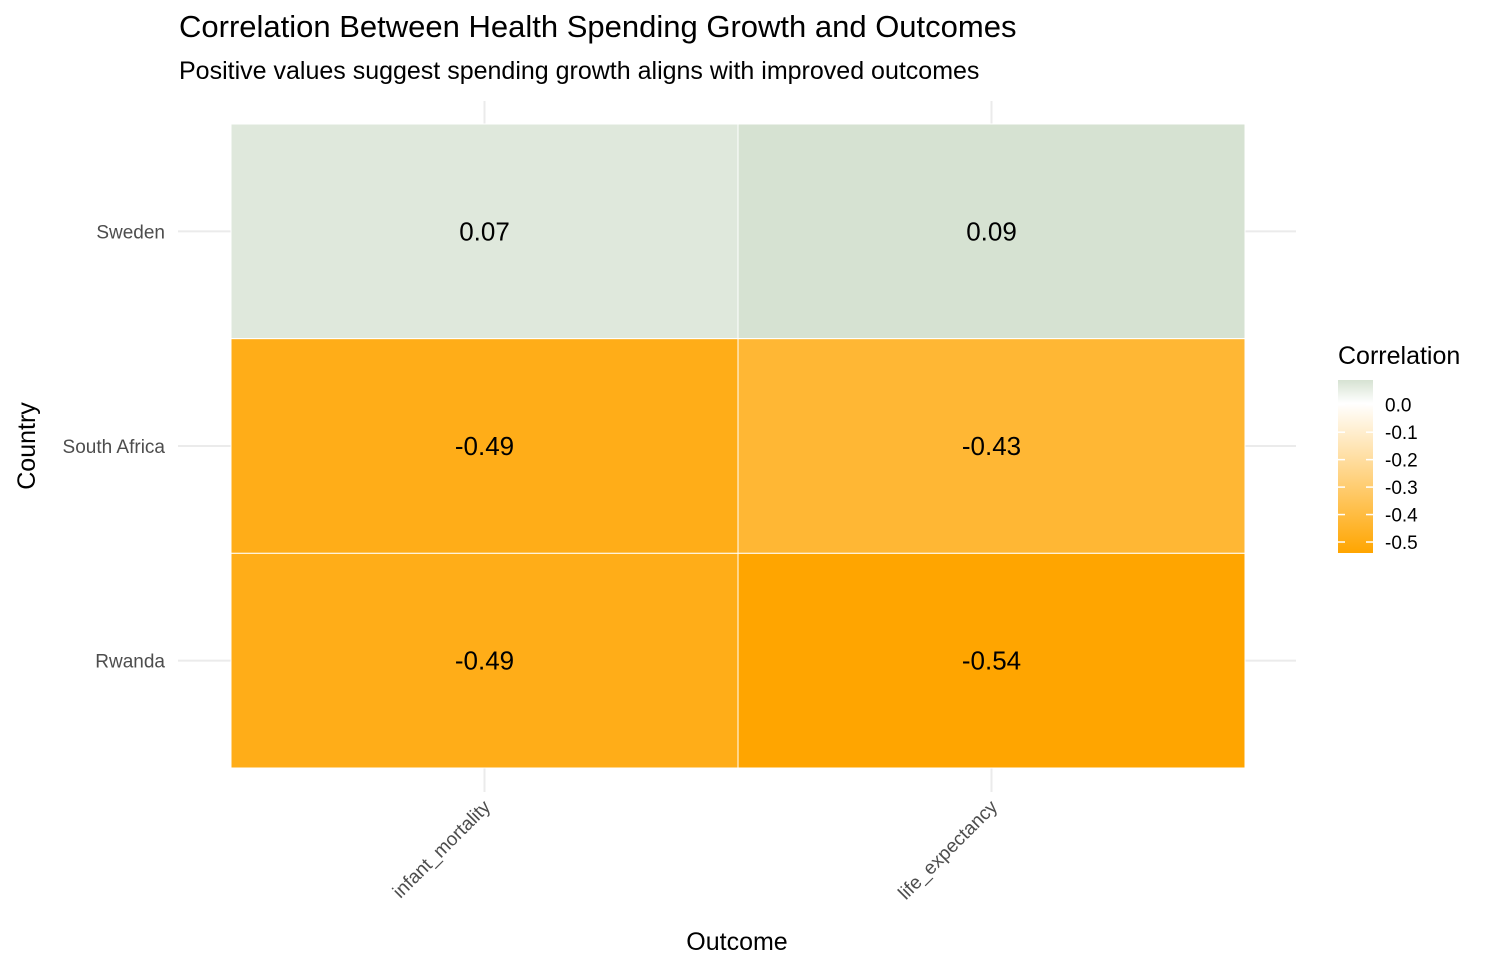 The image size is (1500, 970). Describe the element at coordinates (442, 849) in the screenshot. I see `x-tick-infant-mortality: infant_mortality` at that location.